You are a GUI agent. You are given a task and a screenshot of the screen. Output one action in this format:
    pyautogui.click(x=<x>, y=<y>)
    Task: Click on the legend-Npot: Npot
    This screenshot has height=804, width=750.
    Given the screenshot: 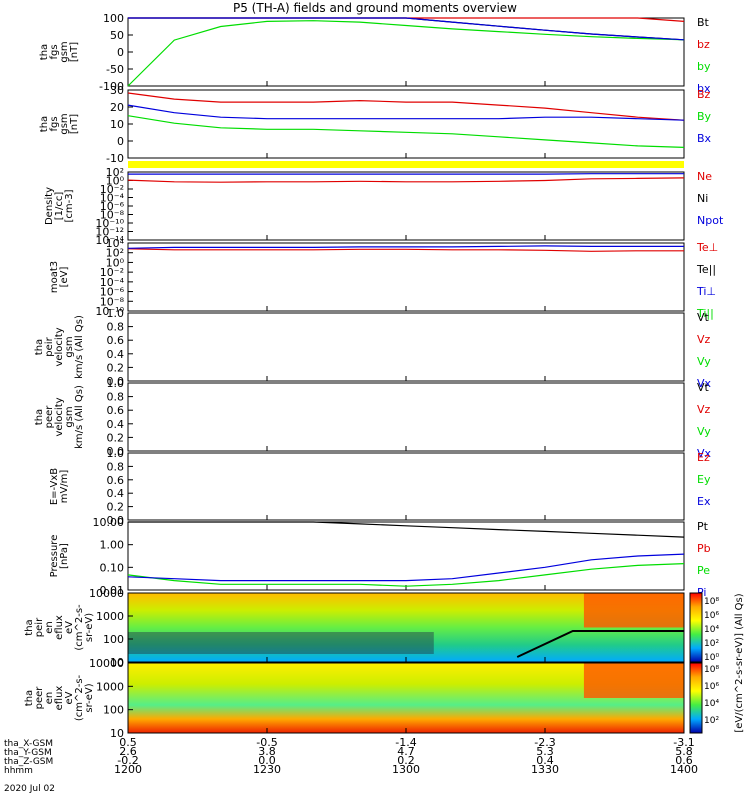 What is the action you would take?
    pyautogui.click(x=710, y=220)
    